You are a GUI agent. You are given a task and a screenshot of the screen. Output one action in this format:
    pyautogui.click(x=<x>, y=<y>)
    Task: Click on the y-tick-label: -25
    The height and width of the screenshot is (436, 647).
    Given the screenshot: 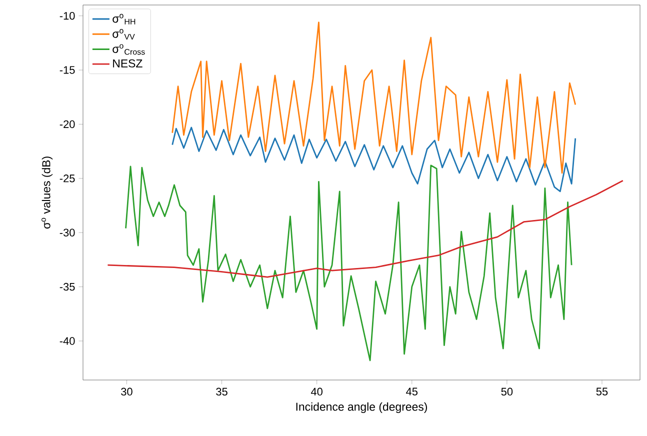 What is the action you would take?
    pyautogui.click(x=67, y=178)
    